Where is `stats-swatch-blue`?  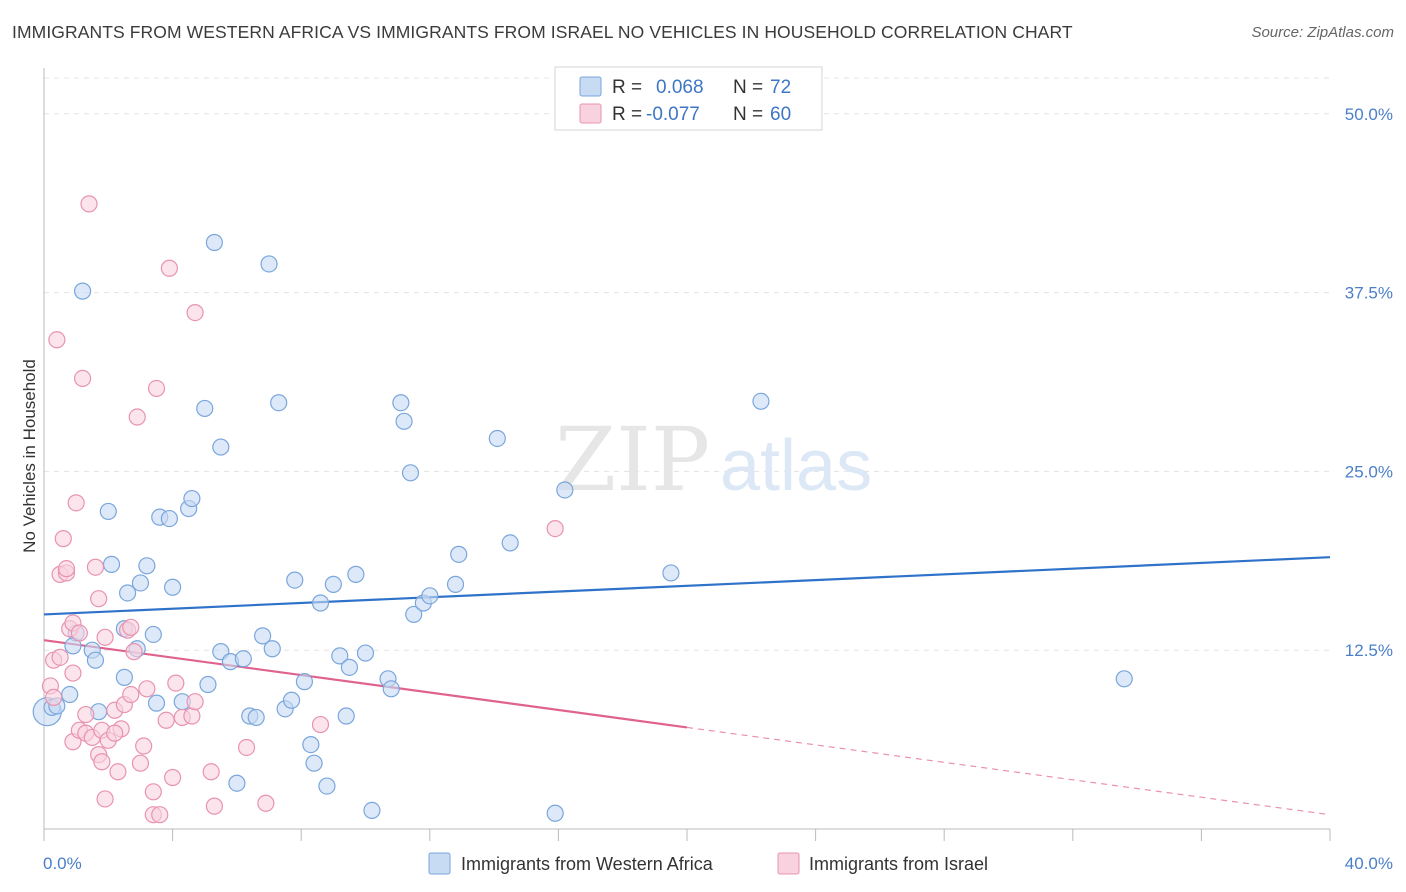
stats-swatch-blue is located at coordinates (590, 86).